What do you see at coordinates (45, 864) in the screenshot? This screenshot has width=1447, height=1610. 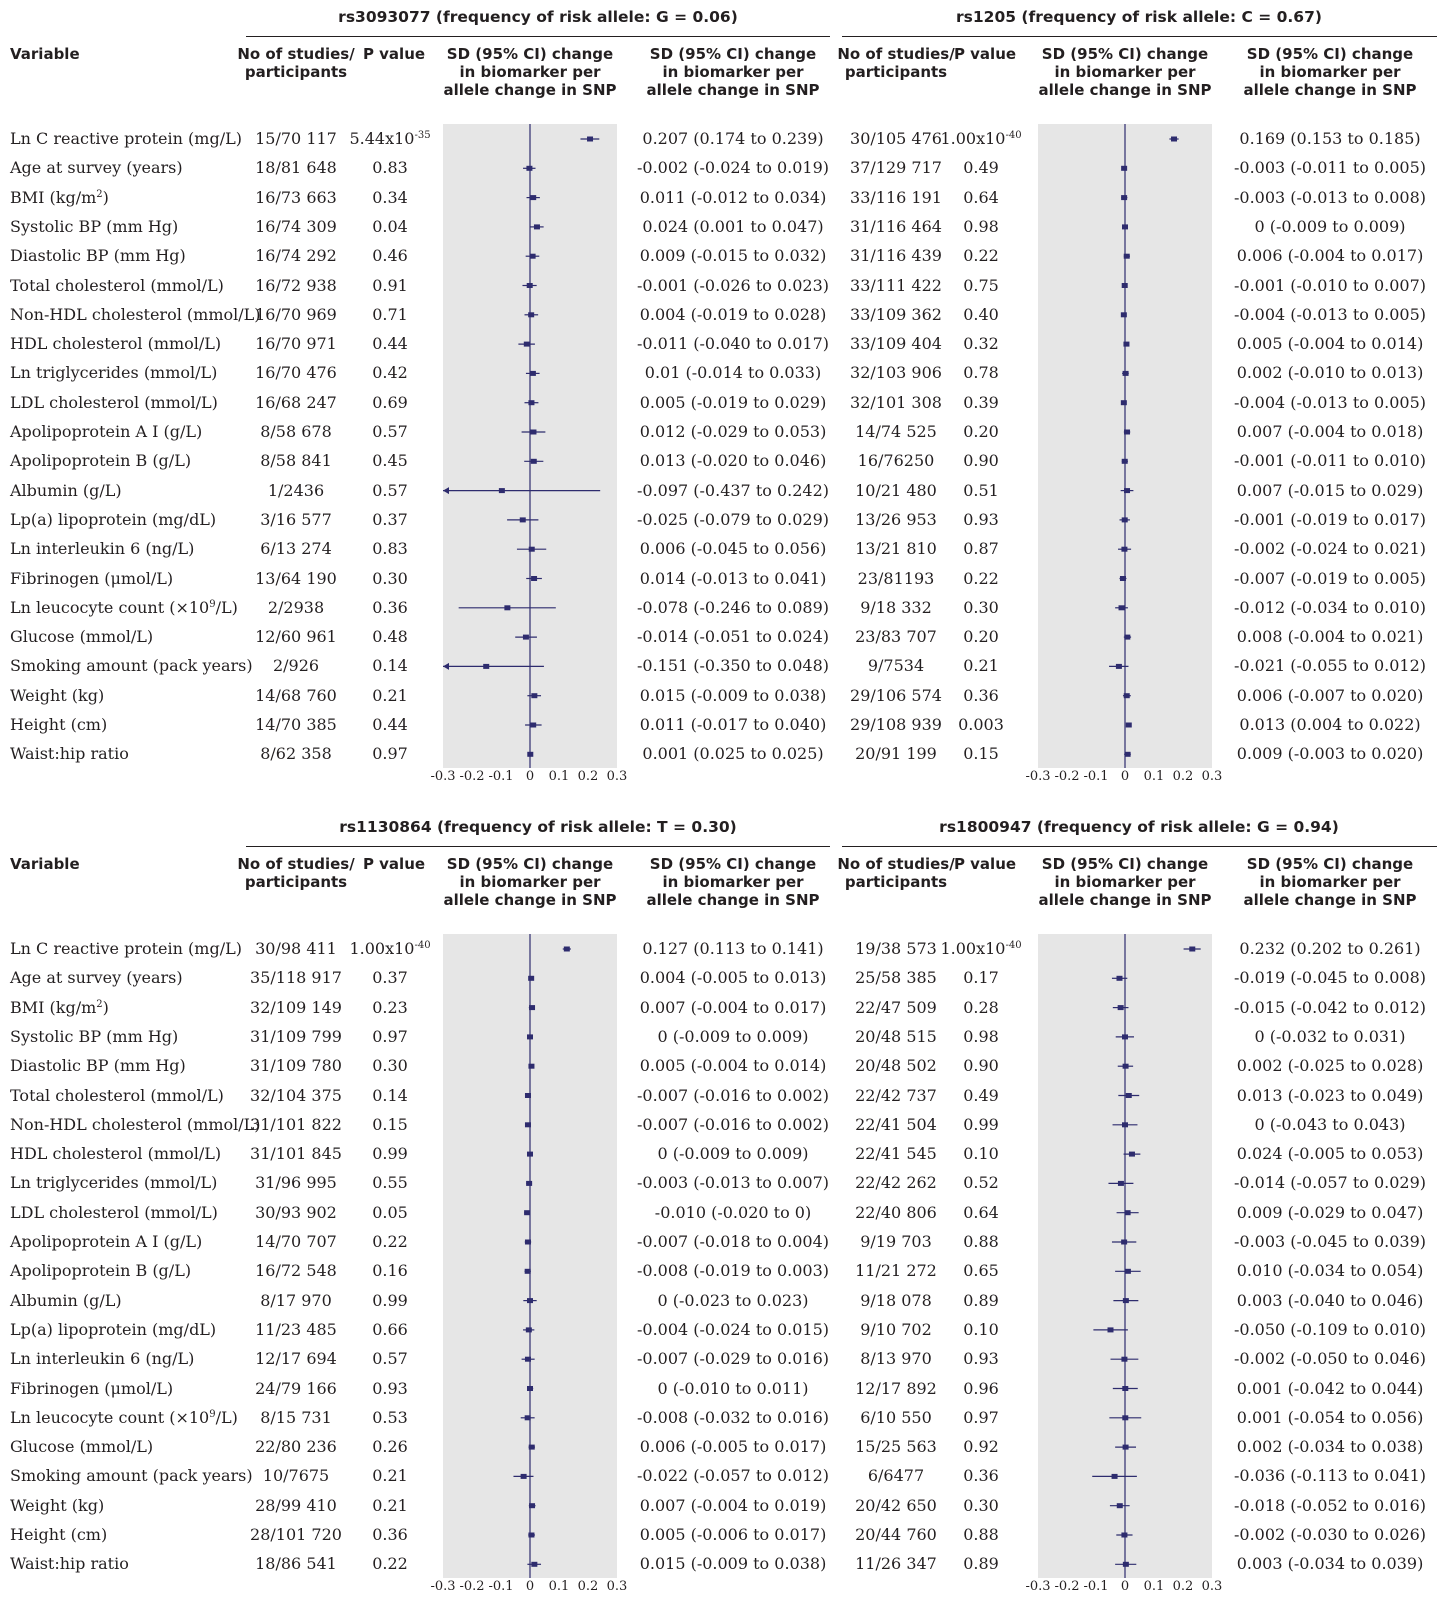 I see `variable-header: Variable` at bounding box center [45, 864].